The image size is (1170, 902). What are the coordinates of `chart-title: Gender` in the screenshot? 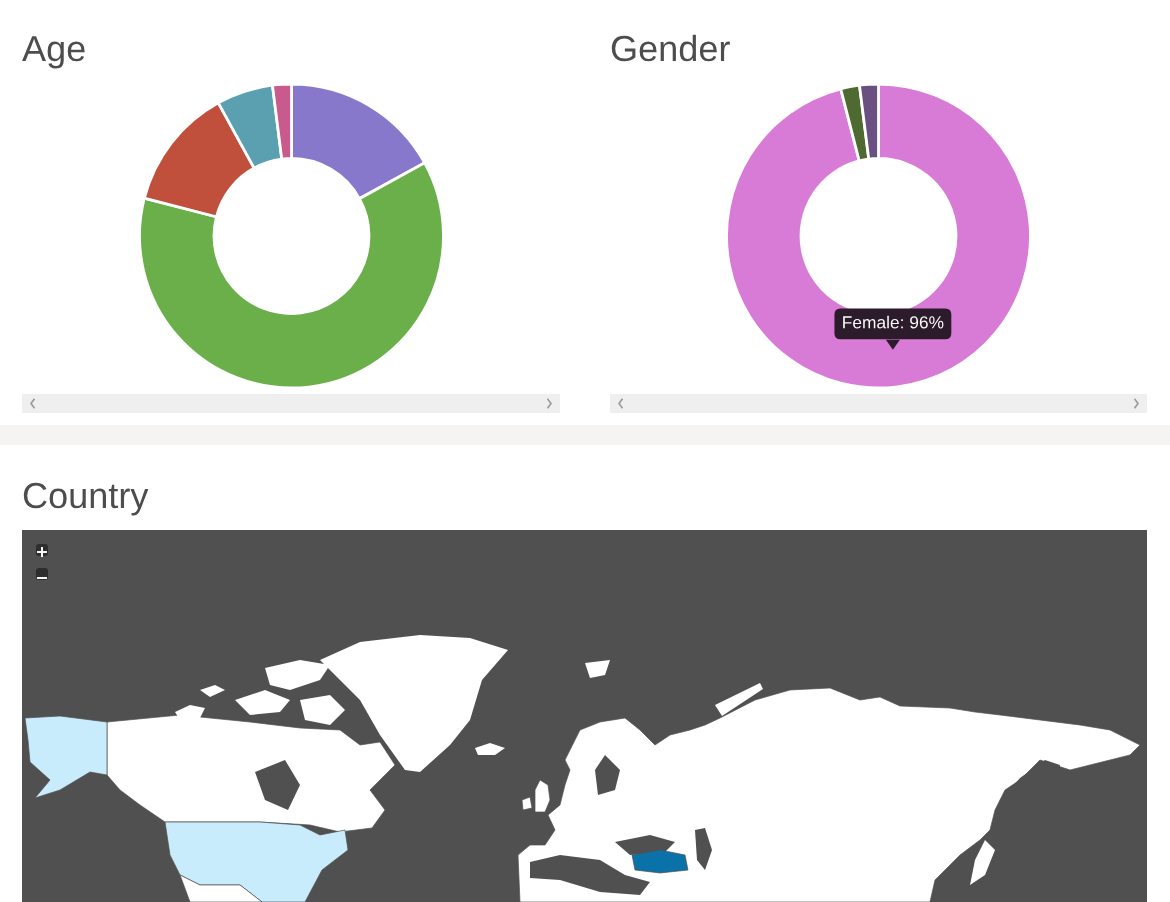 It's located at (670, 48).